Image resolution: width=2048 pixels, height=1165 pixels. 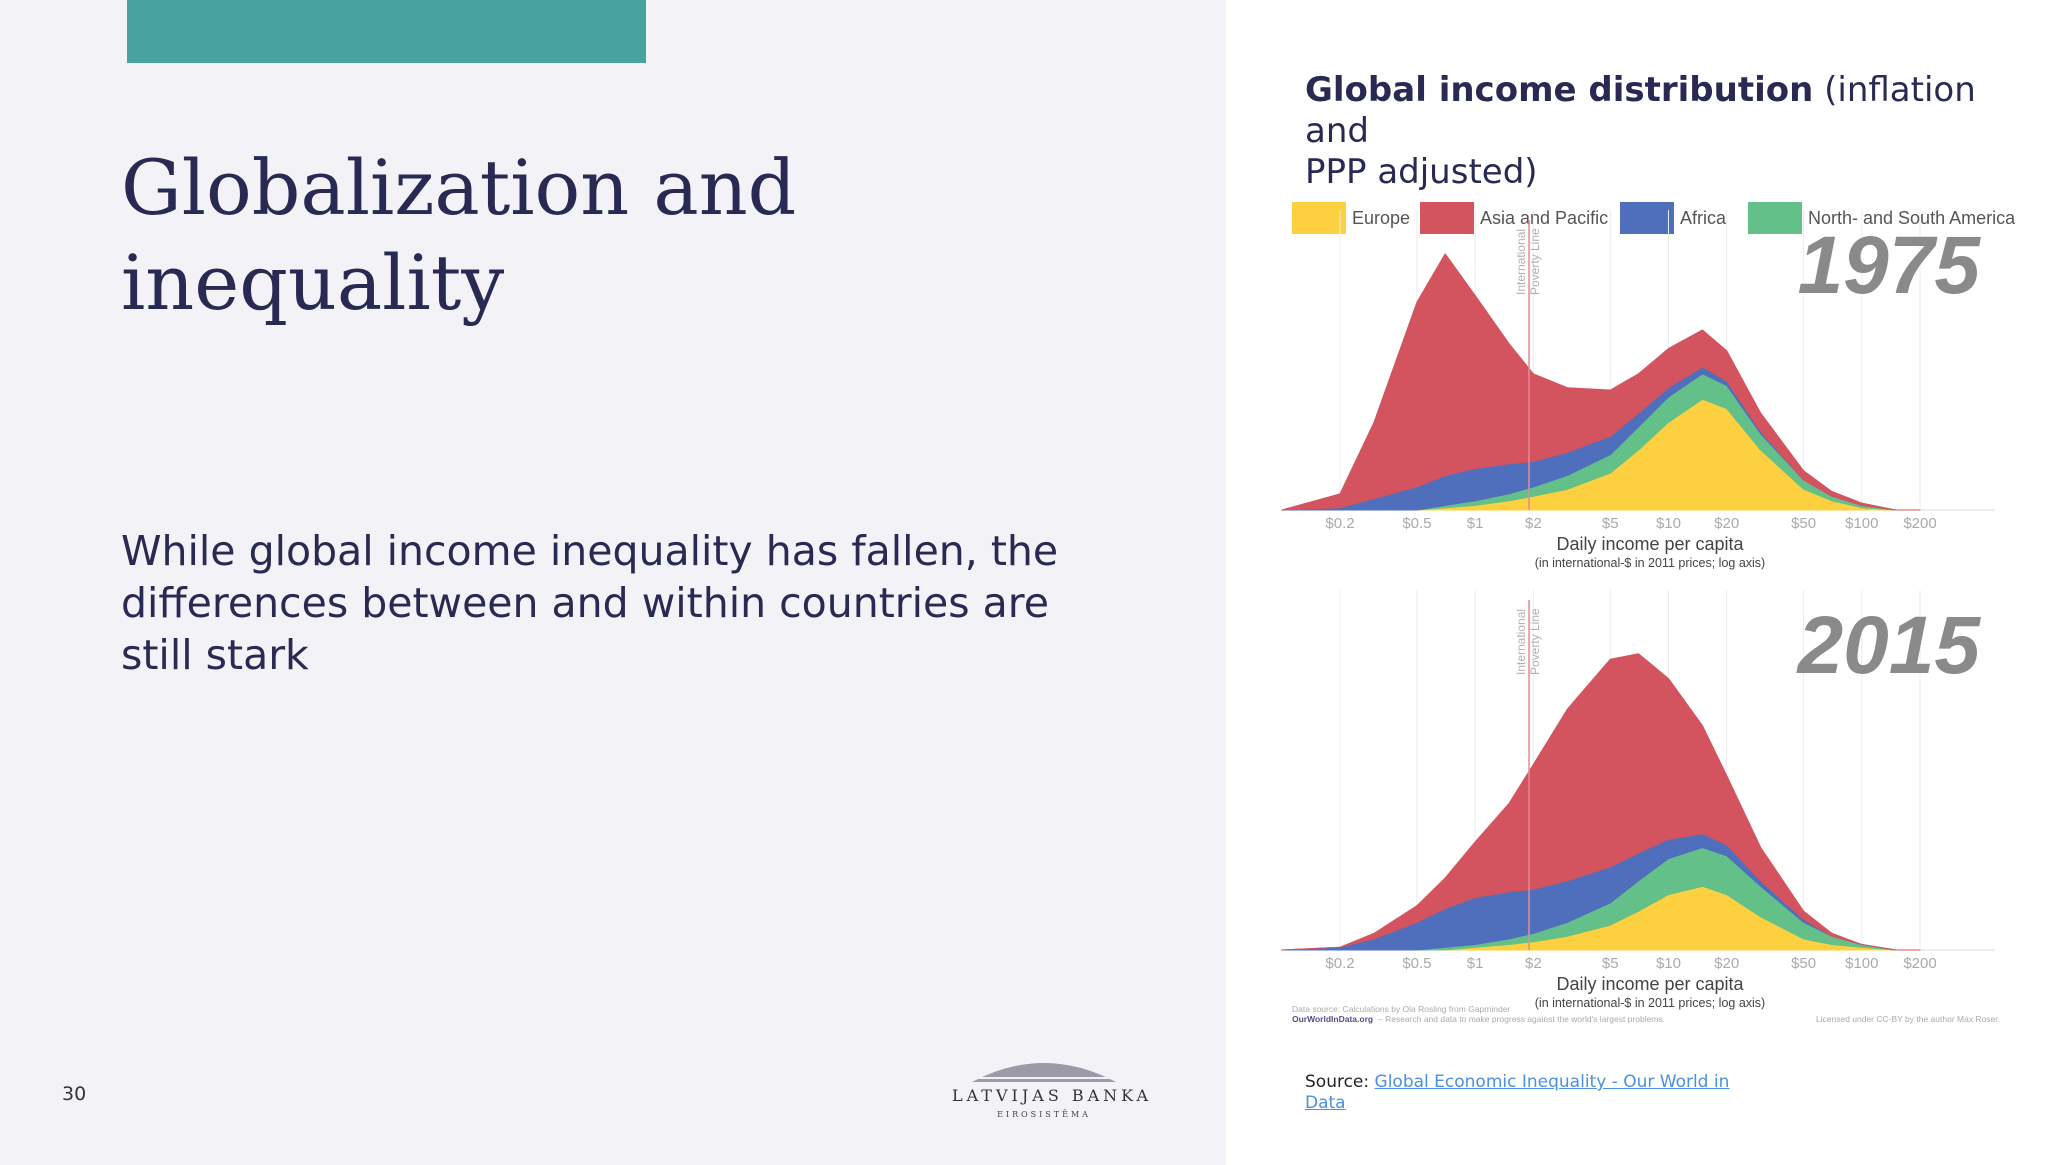 What do you see at coordinates (1703, 218) in the screenshot?
I see `legend-label-2: Africa` at bounding box center [1703, 218].